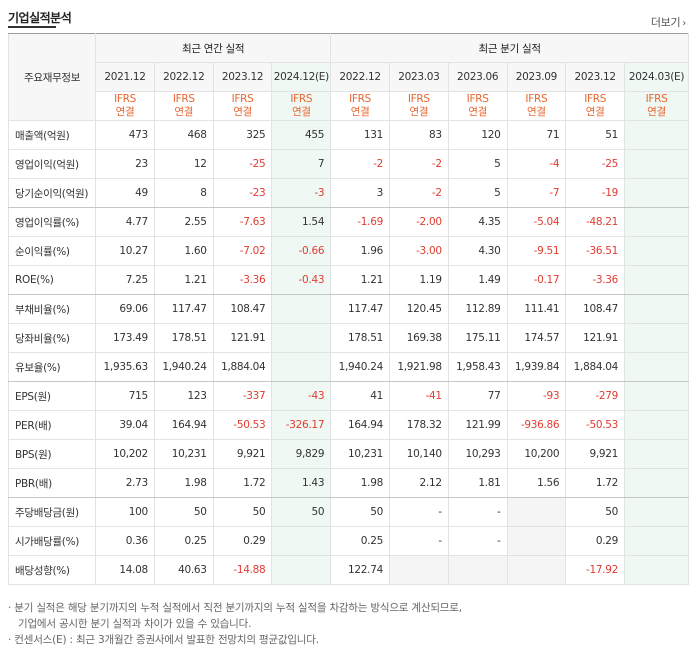 This screenshot has height=648, width=694. I want to click on table-cell: 1.98, so click(360, 483).